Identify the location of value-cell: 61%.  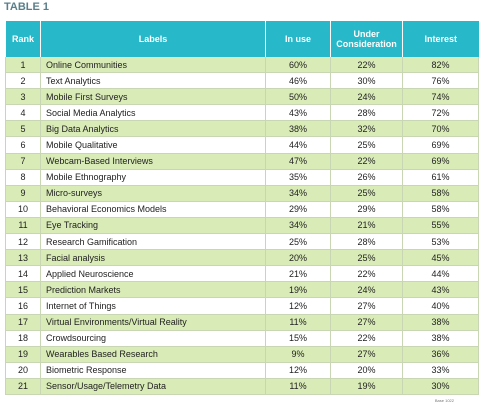
(440, 177).